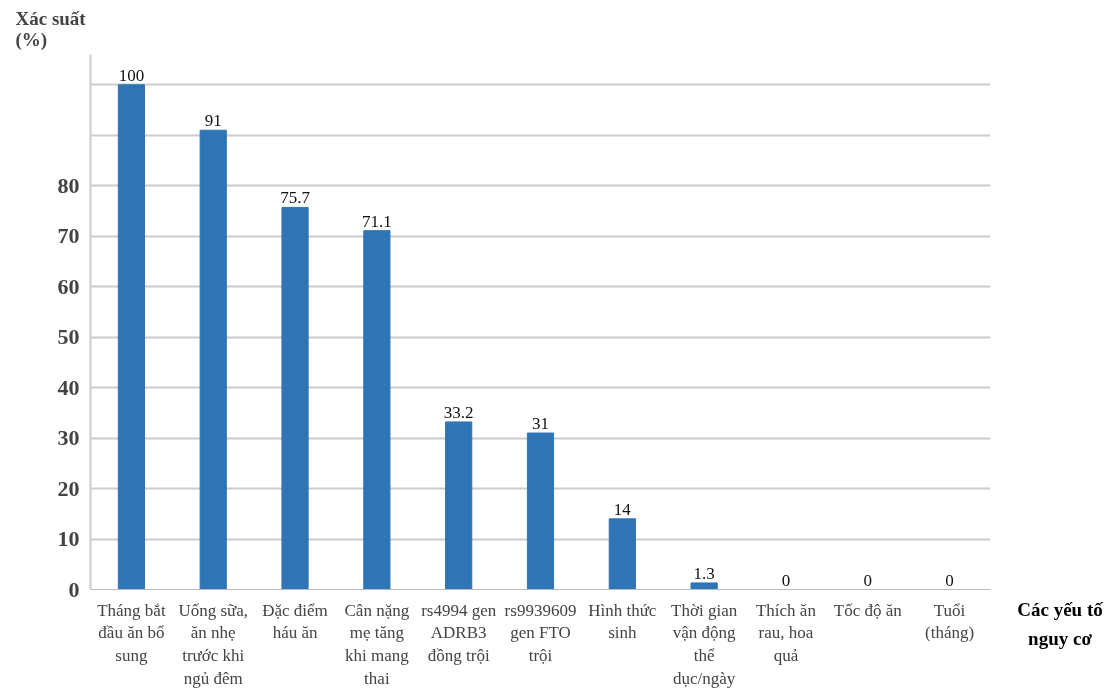  I want to click on x-tick-label: Tuổi (tháng), so click(950, 621).